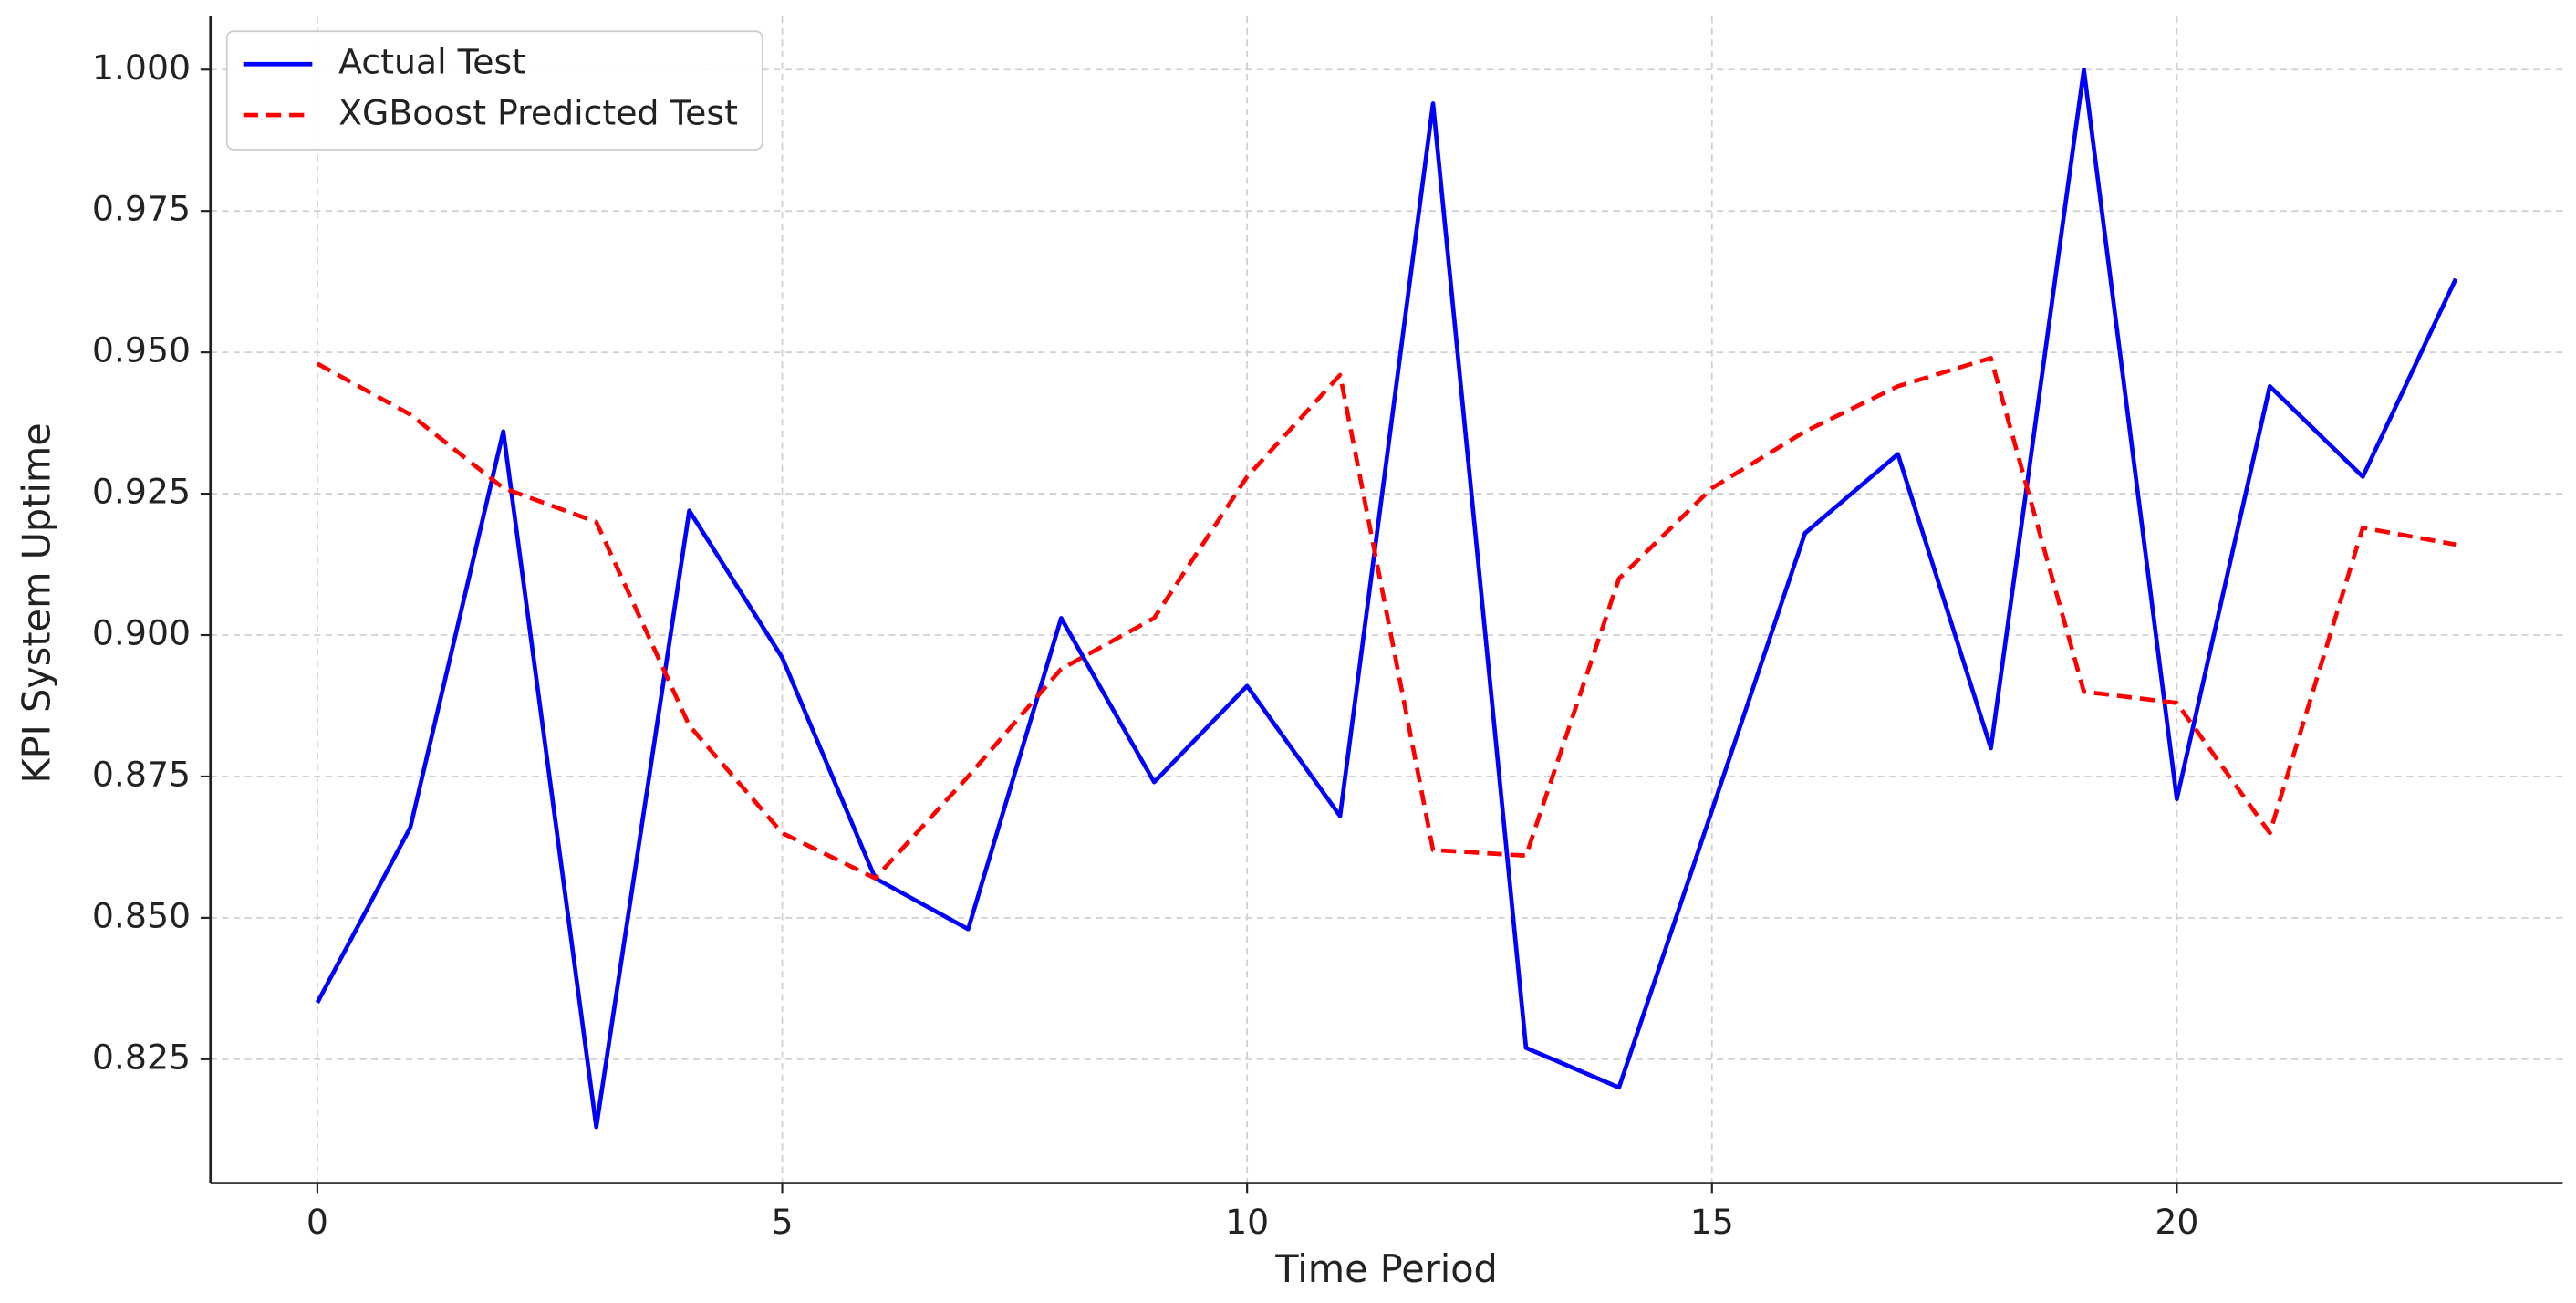 The image size is (2576, 1303). What do you see at coordinates (317, 1222) in the screenshot?
I see `x-tick-label: 0` at bounding box center [317, 1222].